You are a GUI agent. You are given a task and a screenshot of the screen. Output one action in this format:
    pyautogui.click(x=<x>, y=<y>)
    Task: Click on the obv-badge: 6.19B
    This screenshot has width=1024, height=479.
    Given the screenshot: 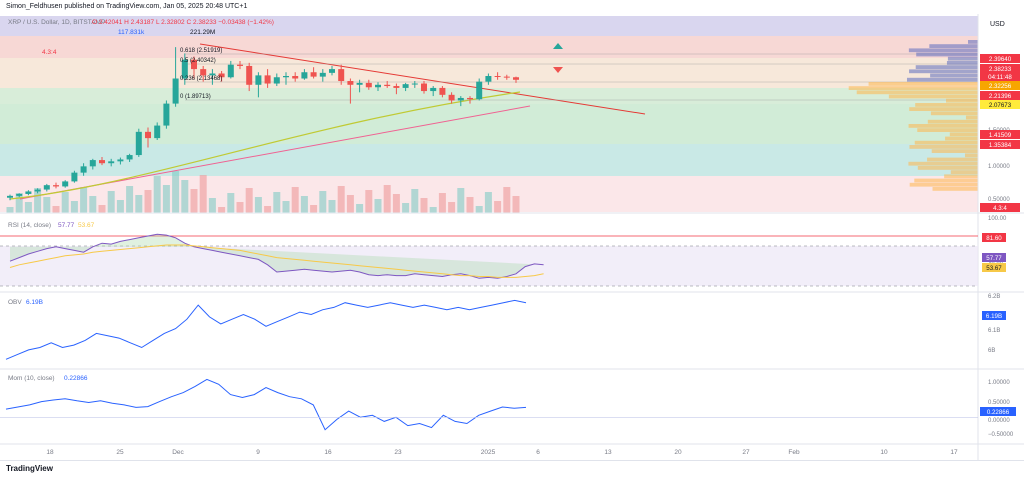 What is the action you would take?
    pyautogui.click(x=994, y=315)
    